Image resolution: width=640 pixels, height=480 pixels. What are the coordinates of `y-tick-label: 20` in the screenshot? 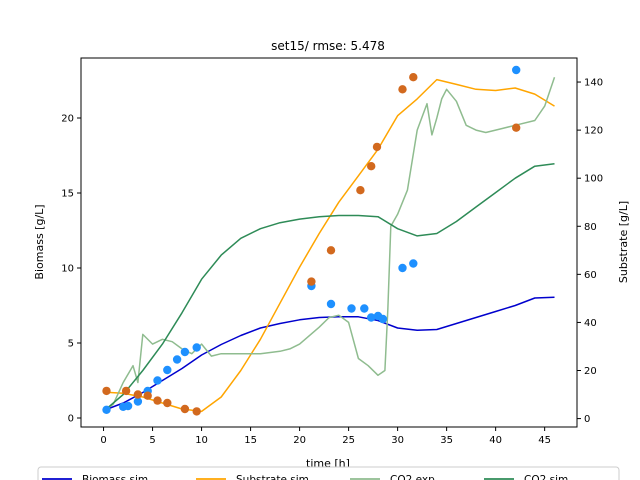 It's located at (67, 119).